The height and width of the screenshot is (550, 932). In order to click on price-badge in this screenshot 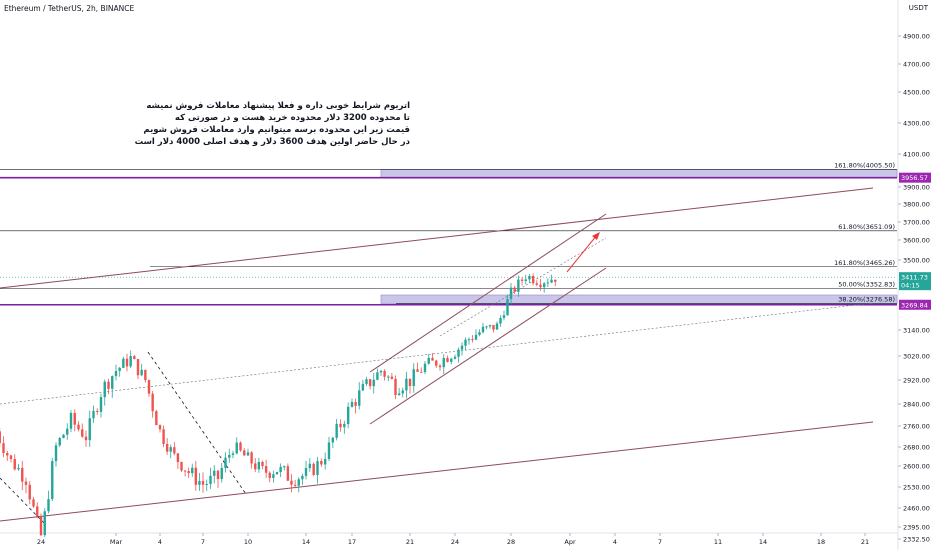, I will do `click(915, 304)`.